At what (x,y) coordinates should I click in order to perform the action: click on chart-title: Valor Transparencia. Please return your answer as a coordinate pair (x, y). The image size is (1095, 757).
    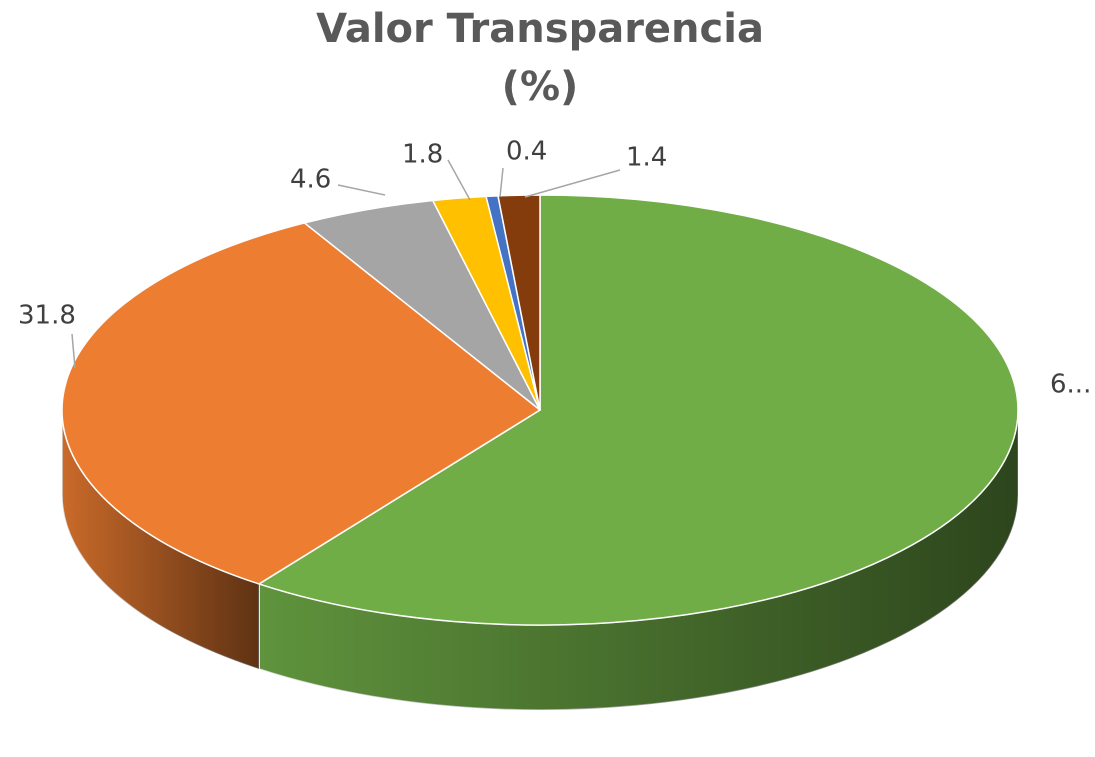
    Looking at the image, I should click on (540, 29).